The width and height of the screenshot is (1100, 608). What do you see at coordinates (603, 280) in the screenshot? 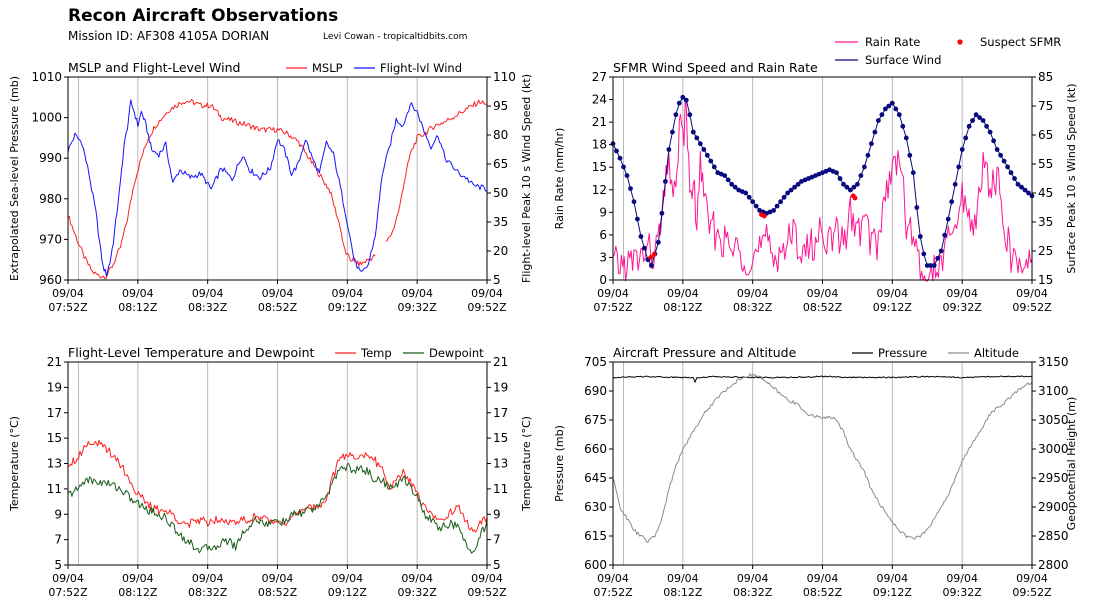
I see `y-tick-label: 0` at bounding box center [603, 280].